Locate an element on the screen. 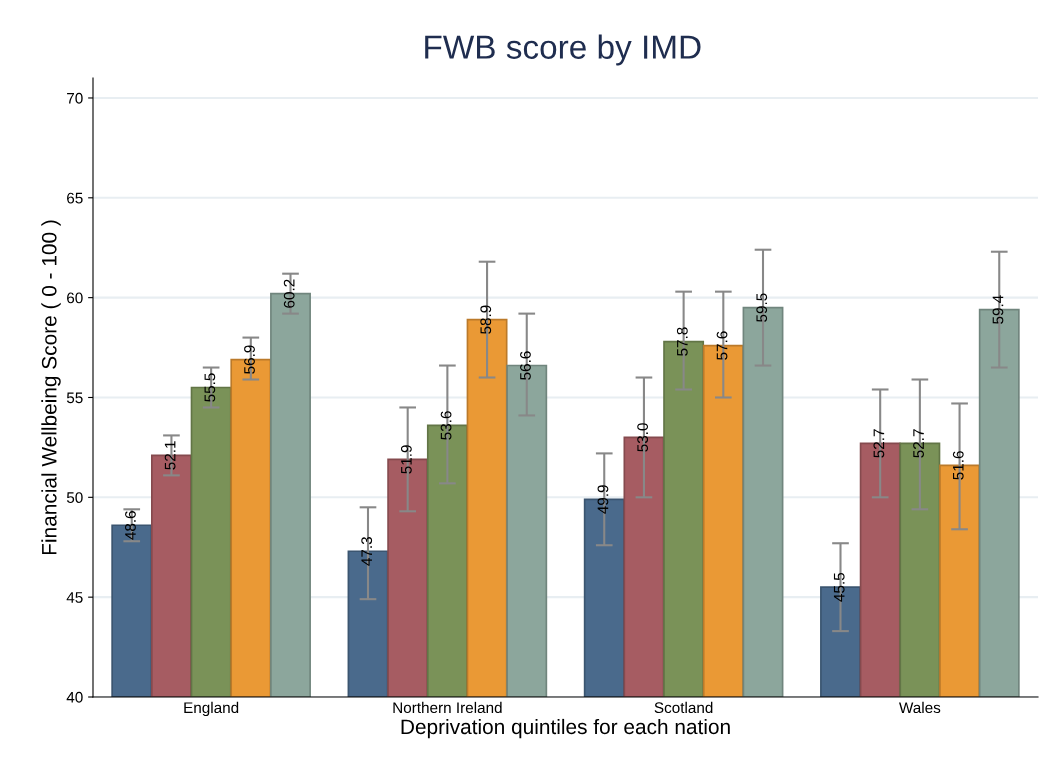  x-axis-title: Deprivation quintiles for each nation is located at coordinates (565, 728).